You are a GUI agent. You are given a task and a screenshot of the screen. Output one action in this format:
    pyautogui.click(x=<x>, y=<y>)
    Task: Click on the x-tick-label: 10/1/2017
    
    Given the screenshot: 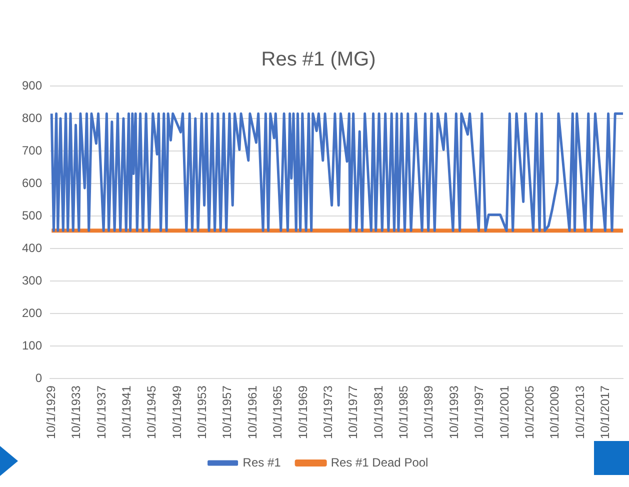 What is the action you would take?
    pyautogui.click(x=605, y=412)
    